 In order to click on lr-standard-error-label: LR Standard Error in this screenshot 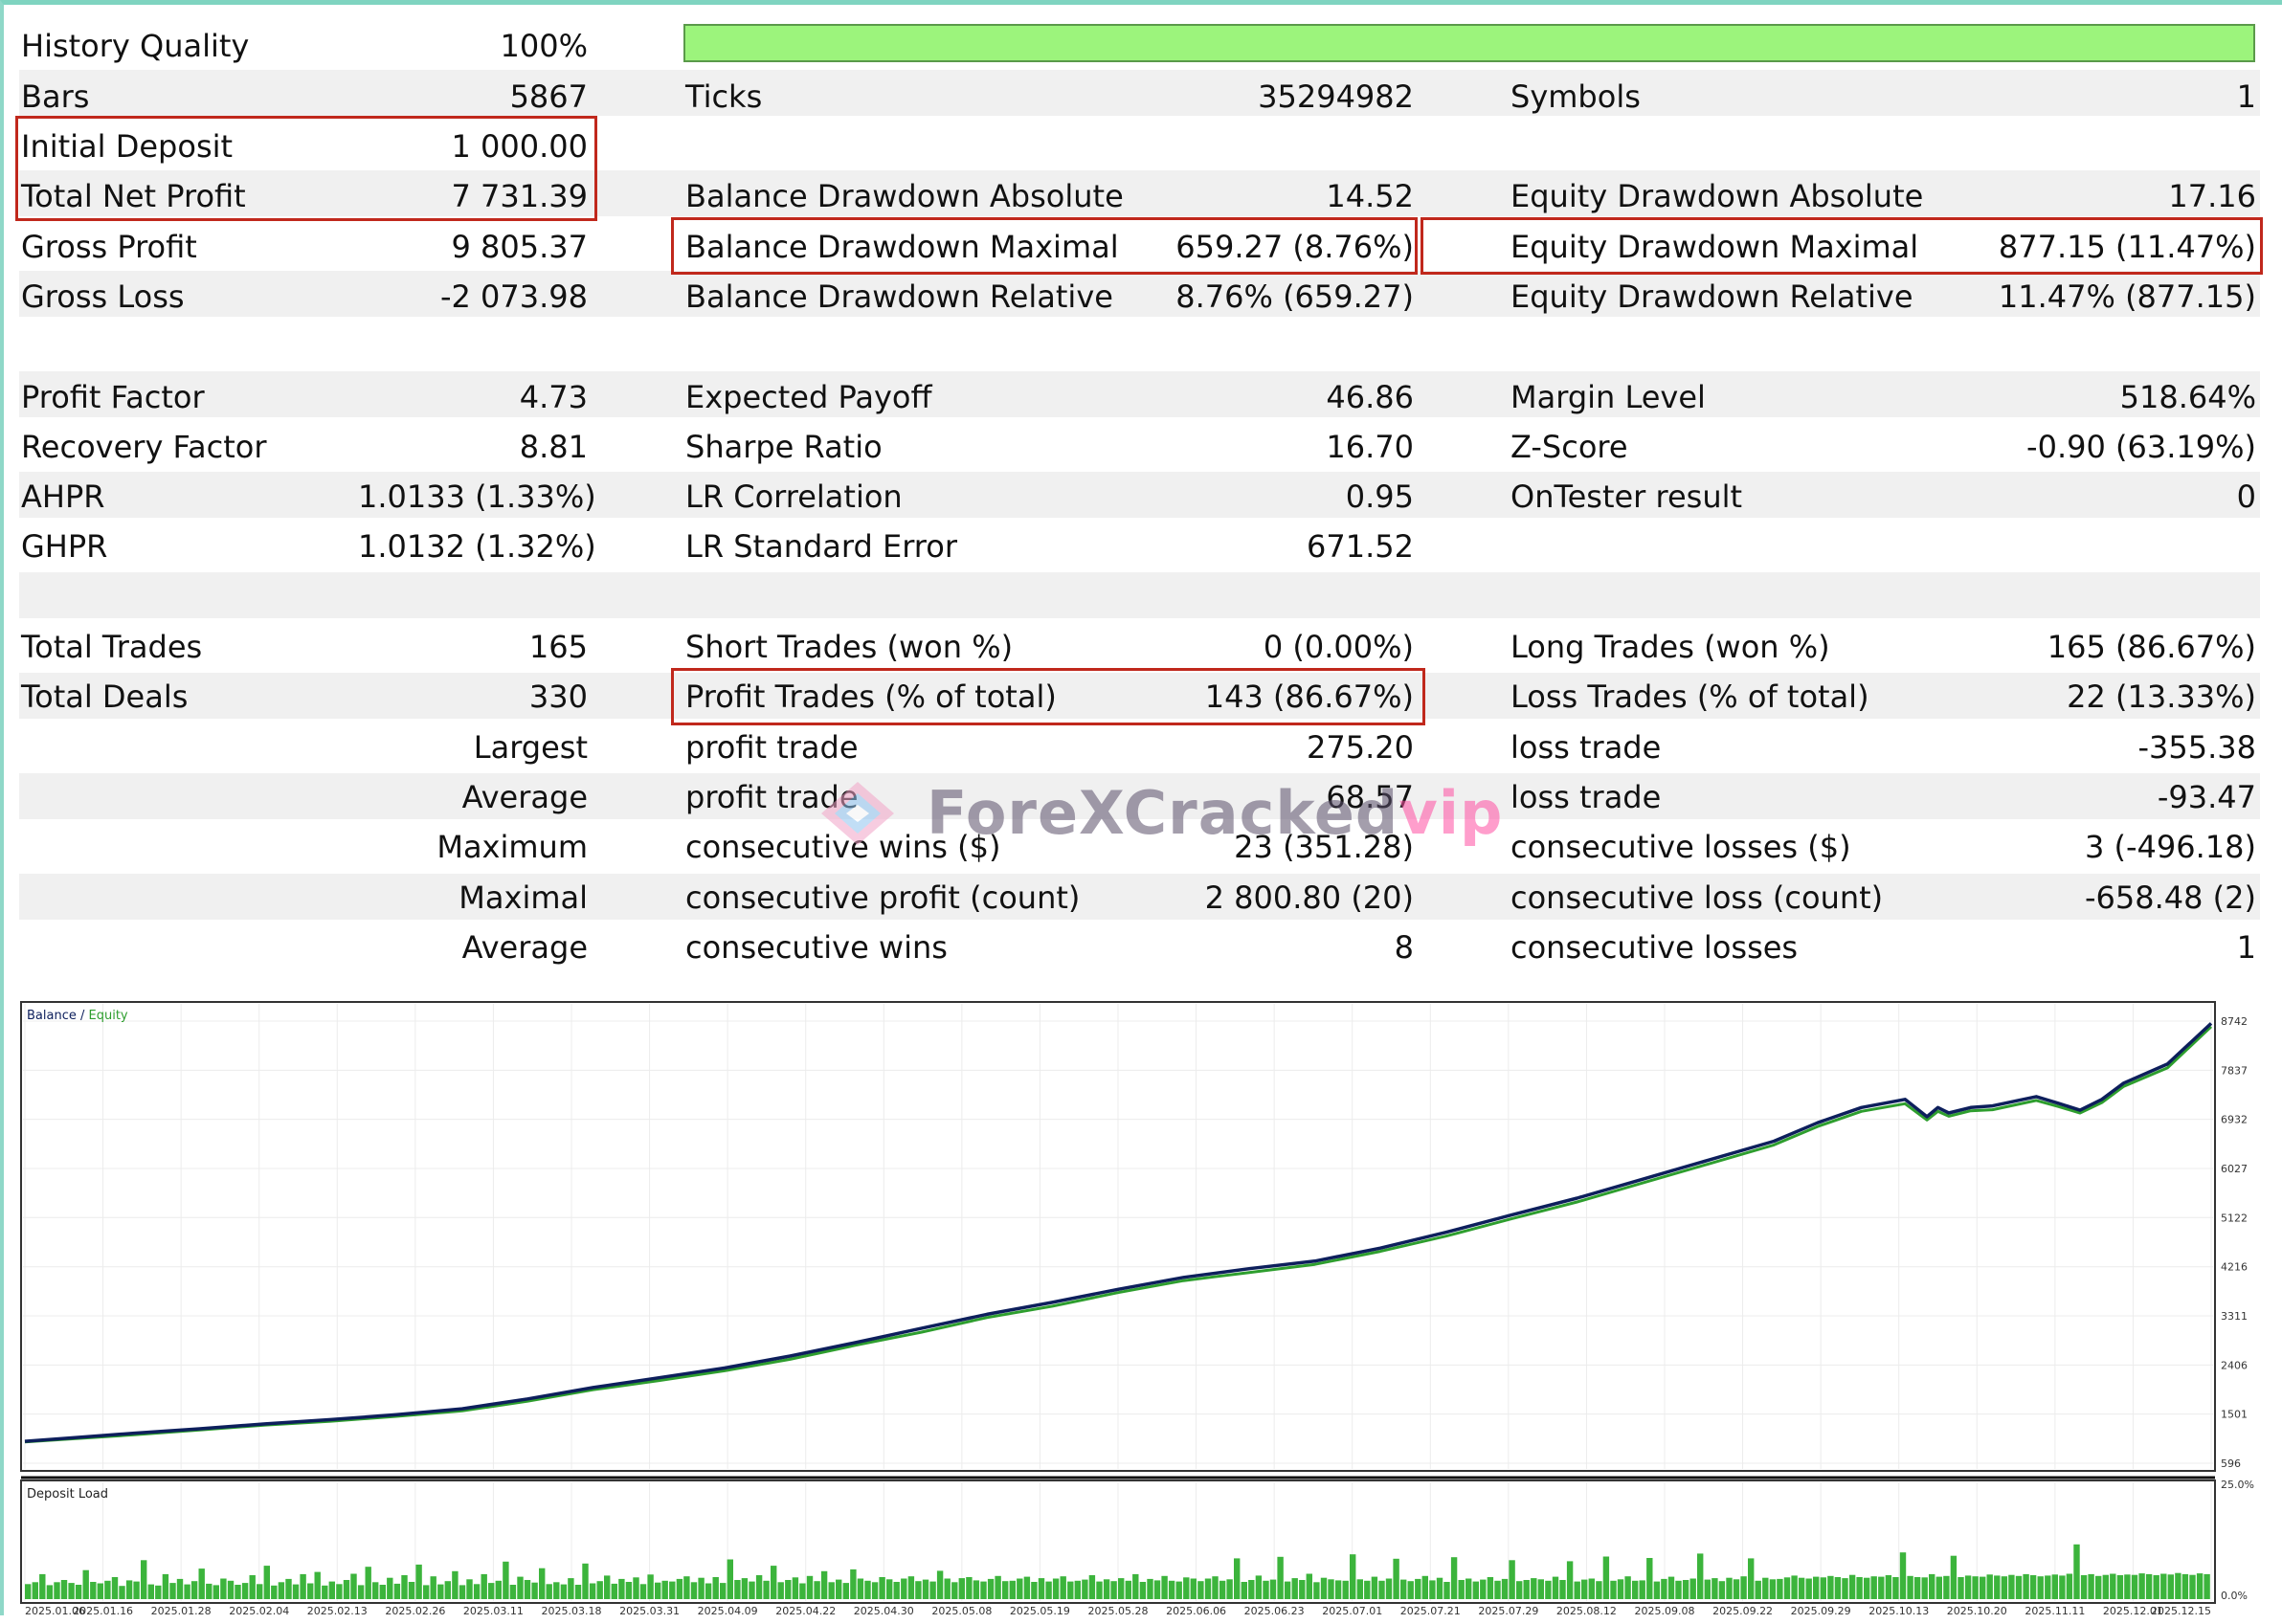, I will do `click(821, 546)`.